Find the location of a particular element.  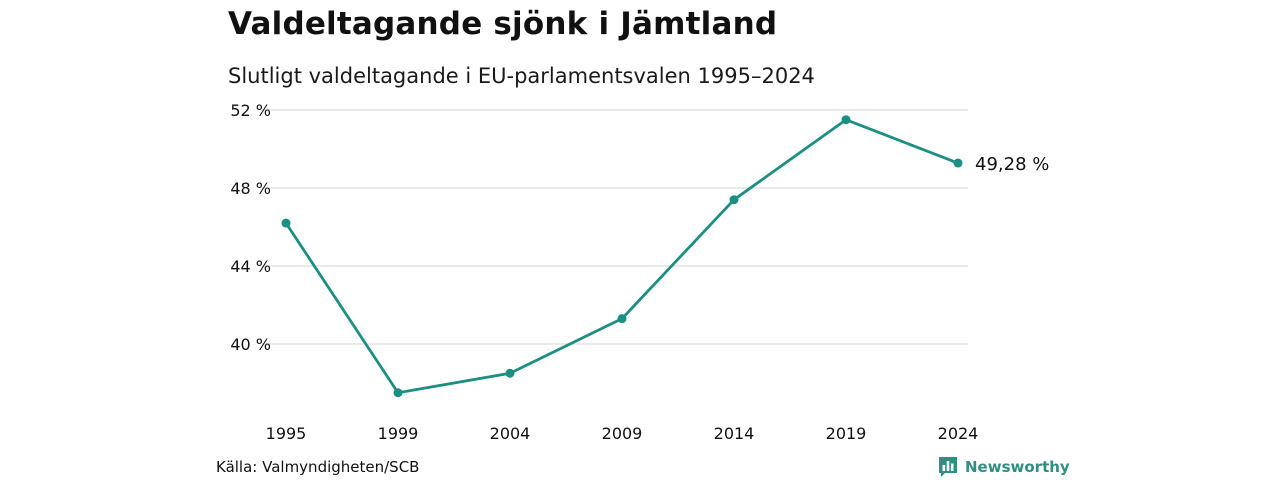

source-note: Källa: Valmyndigheten/SCB is located at coordinates (318, 467).